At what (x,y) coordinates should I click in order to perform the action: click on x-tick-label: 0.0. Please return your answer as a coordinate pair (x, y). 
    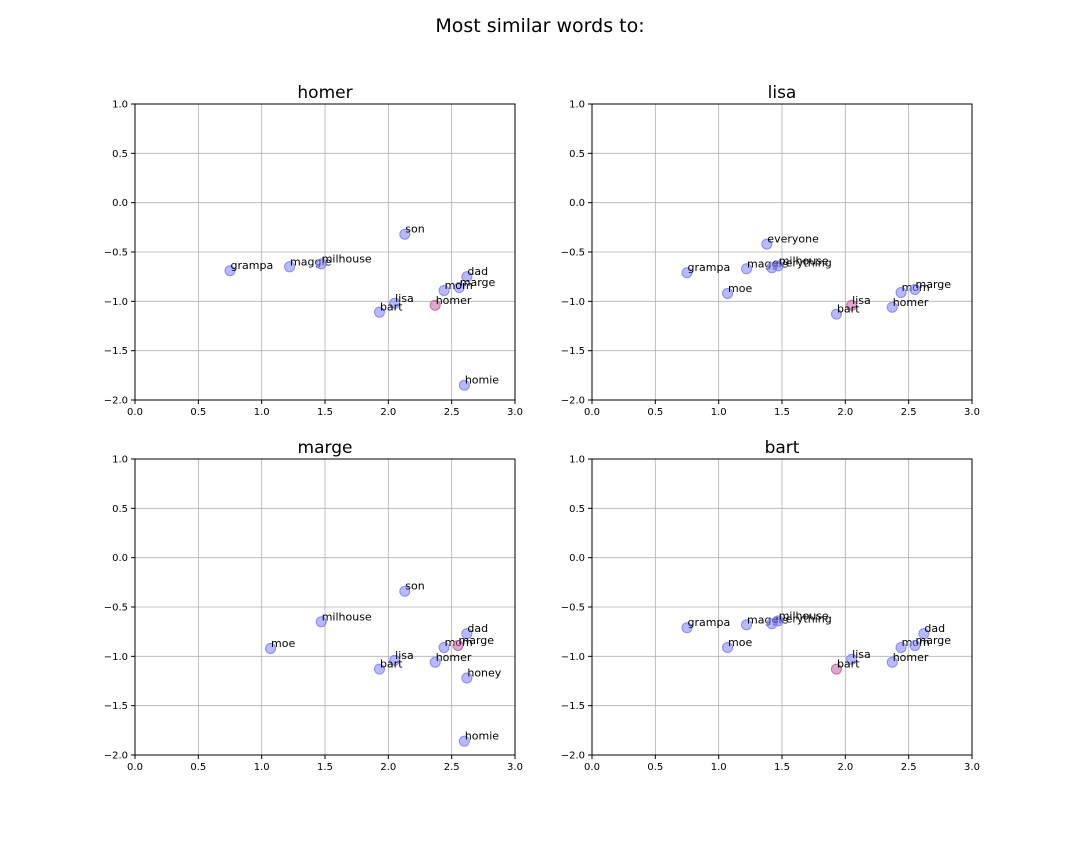
    Looking at the image, I should click on (592, 767).